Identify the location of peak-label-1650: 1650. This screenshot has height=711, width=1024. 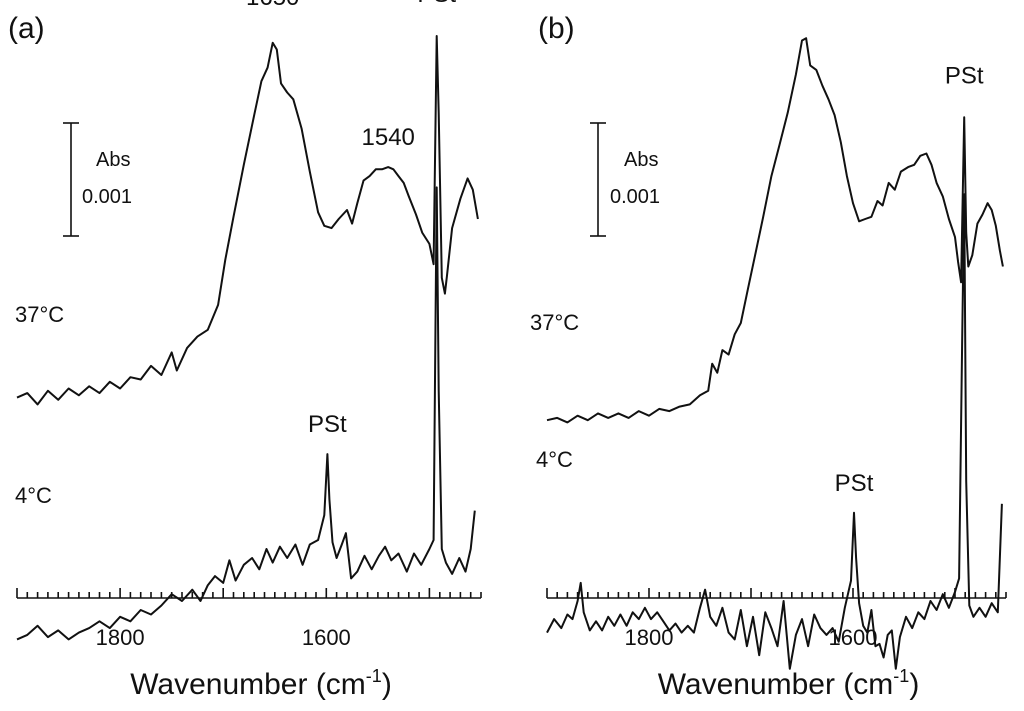
(272, 5).